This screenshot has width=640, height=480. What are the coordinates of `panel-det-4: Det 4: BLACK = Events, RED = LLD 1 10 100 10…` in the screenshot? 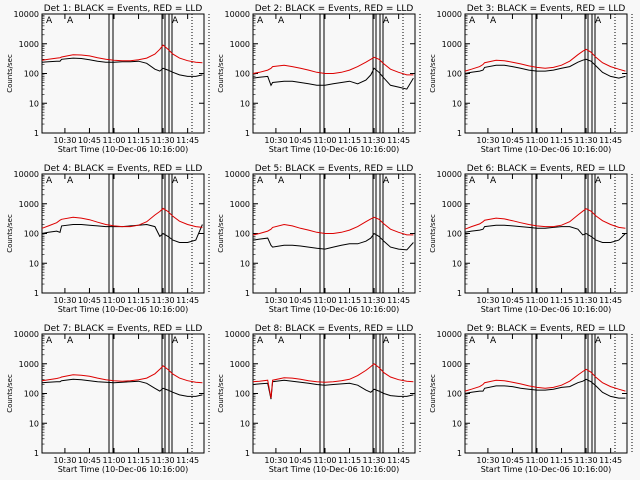 It's located at (108, 239).